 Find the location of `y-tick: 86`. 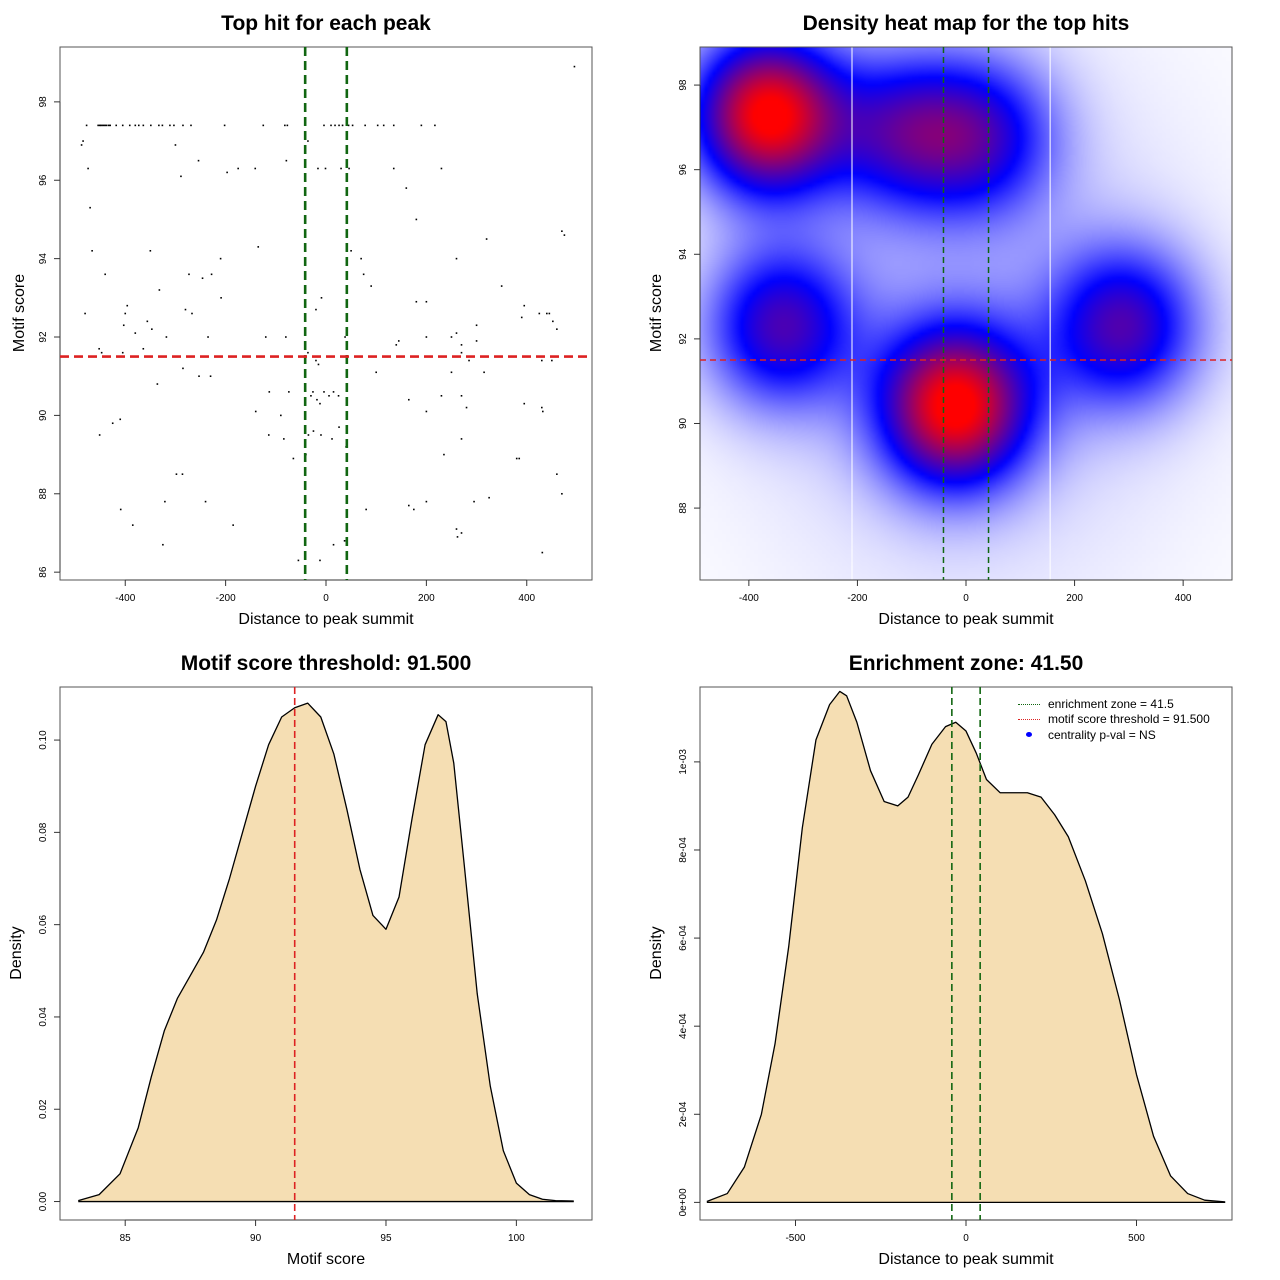

y-tick: 86 is located at coordinates (49, 572).